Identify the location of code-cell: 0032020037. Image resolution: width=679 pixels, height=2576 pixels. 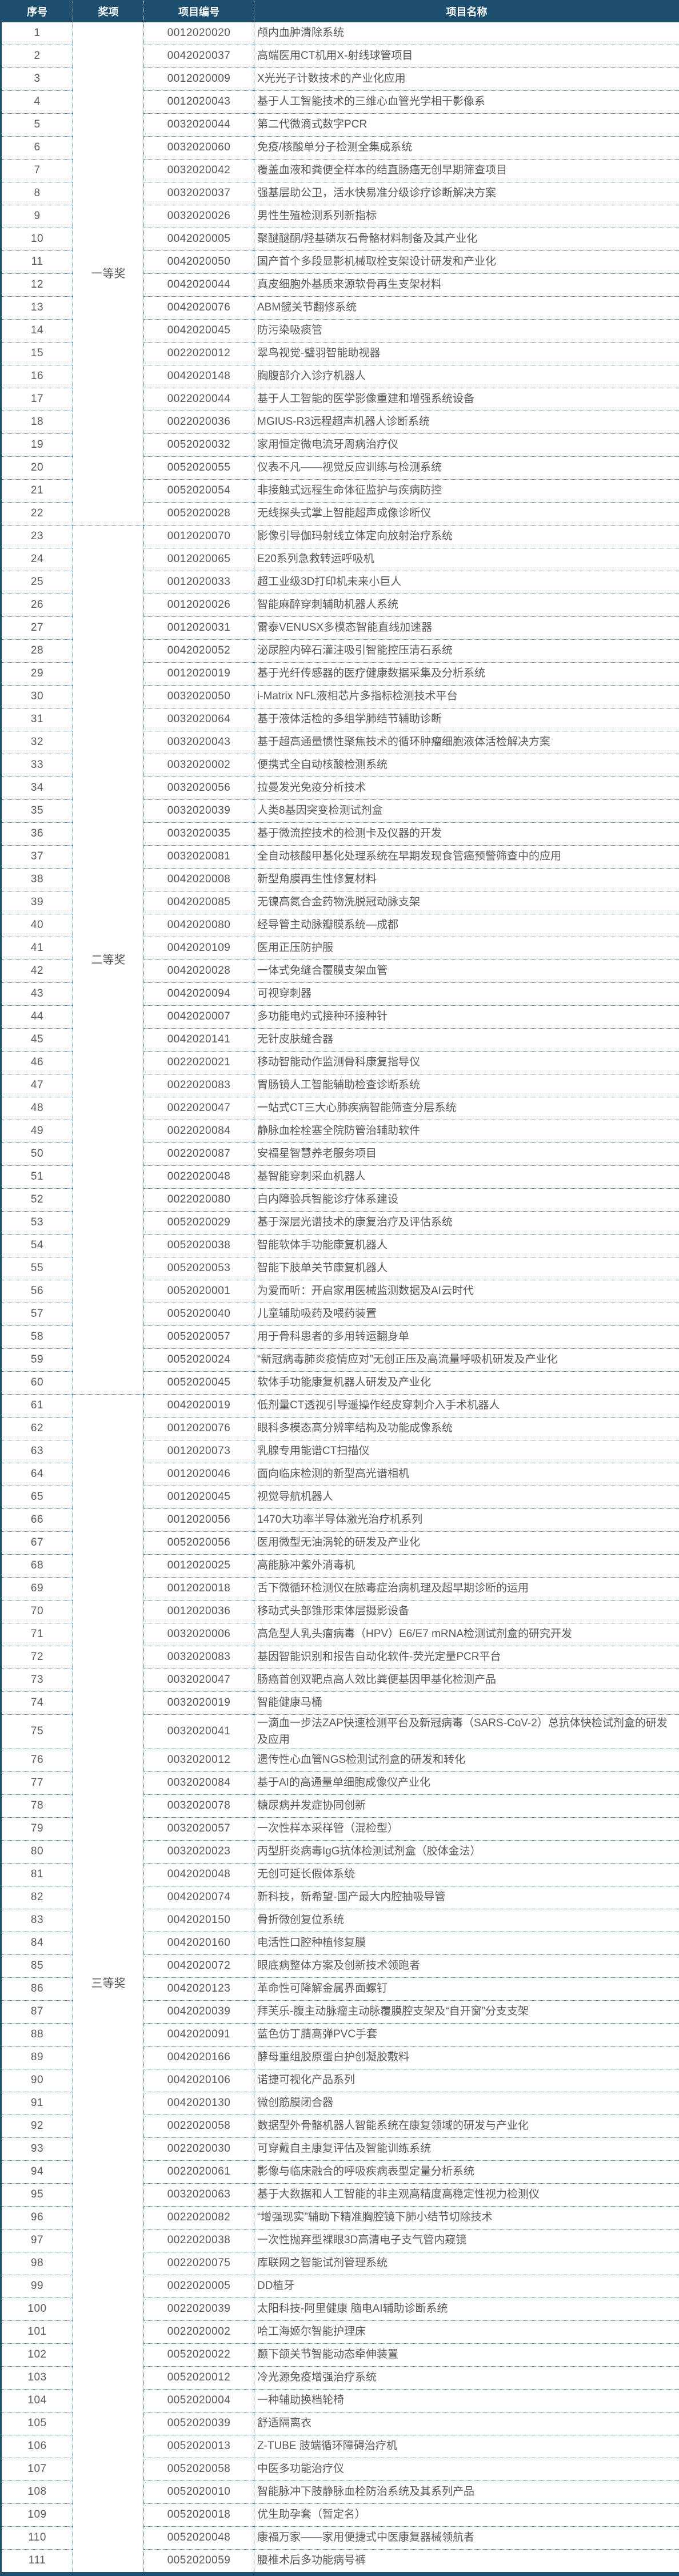
(199, 193).